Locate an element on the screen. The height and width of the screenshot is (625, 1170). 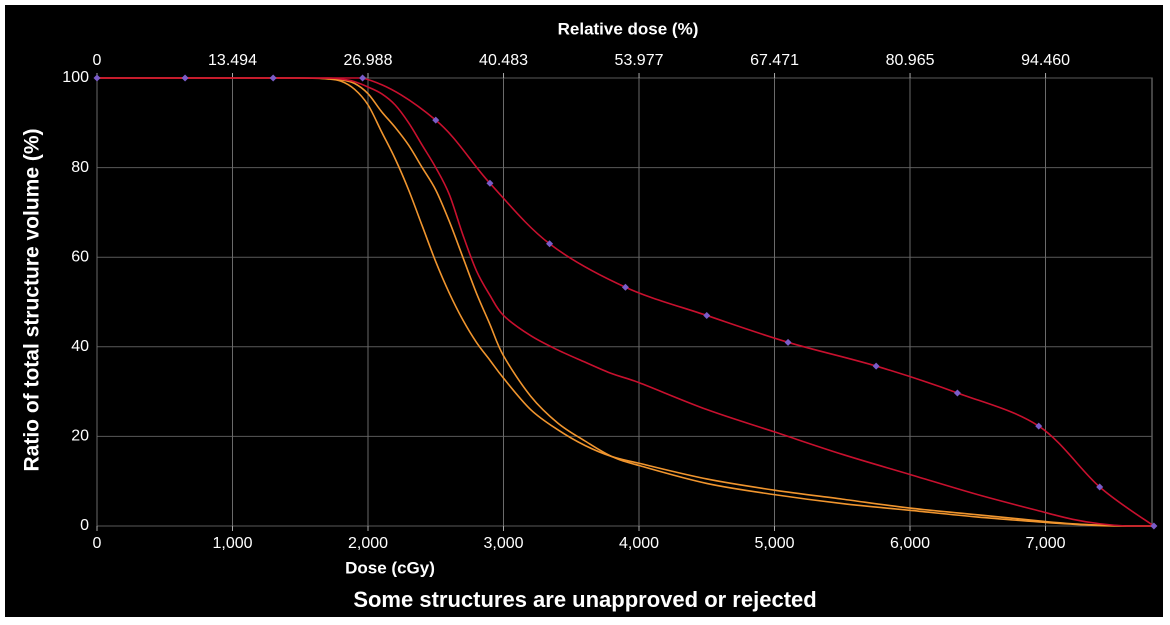
y-tick-label: 80 is located at coordinates (80, 167).